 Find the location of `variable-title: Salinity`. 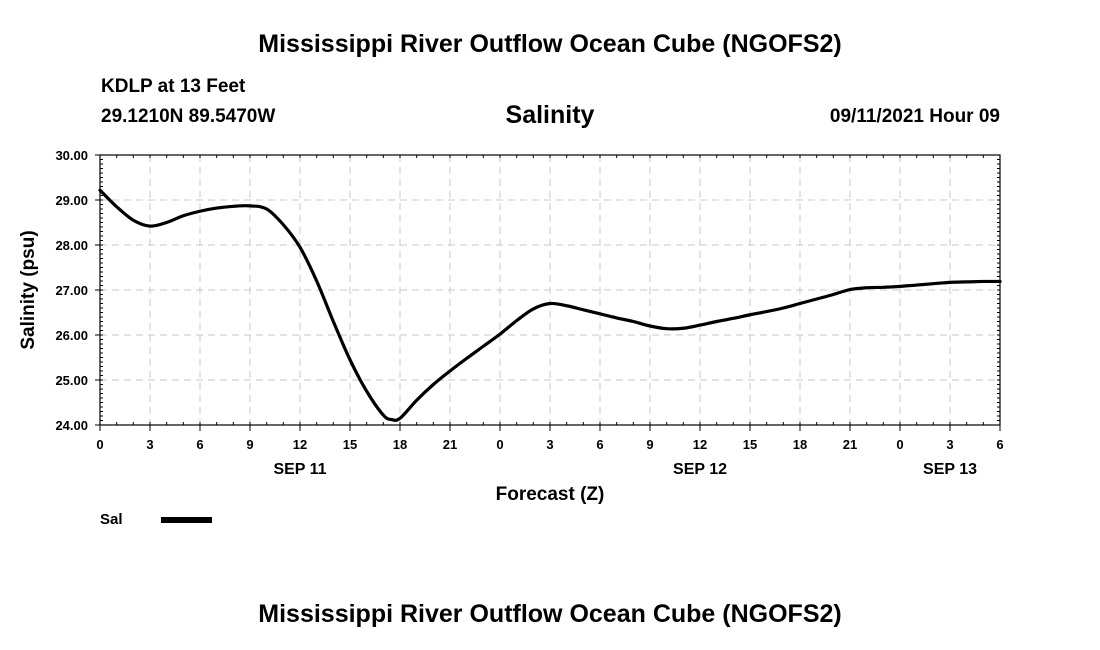

variable-title: Salinity is located at coordinates (550, 115).